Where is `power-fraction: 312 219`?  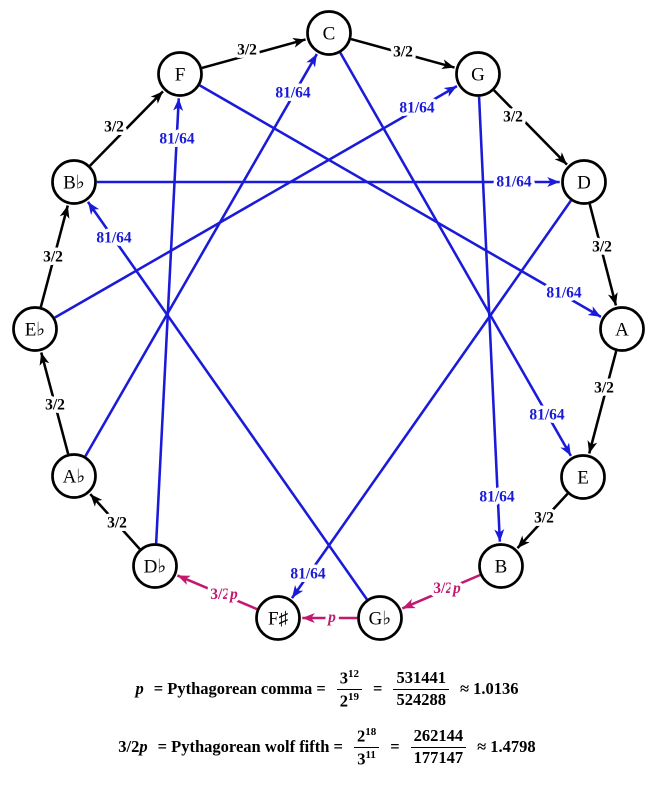
power-fraction: 312 219 is located at coordinates (349, 689).